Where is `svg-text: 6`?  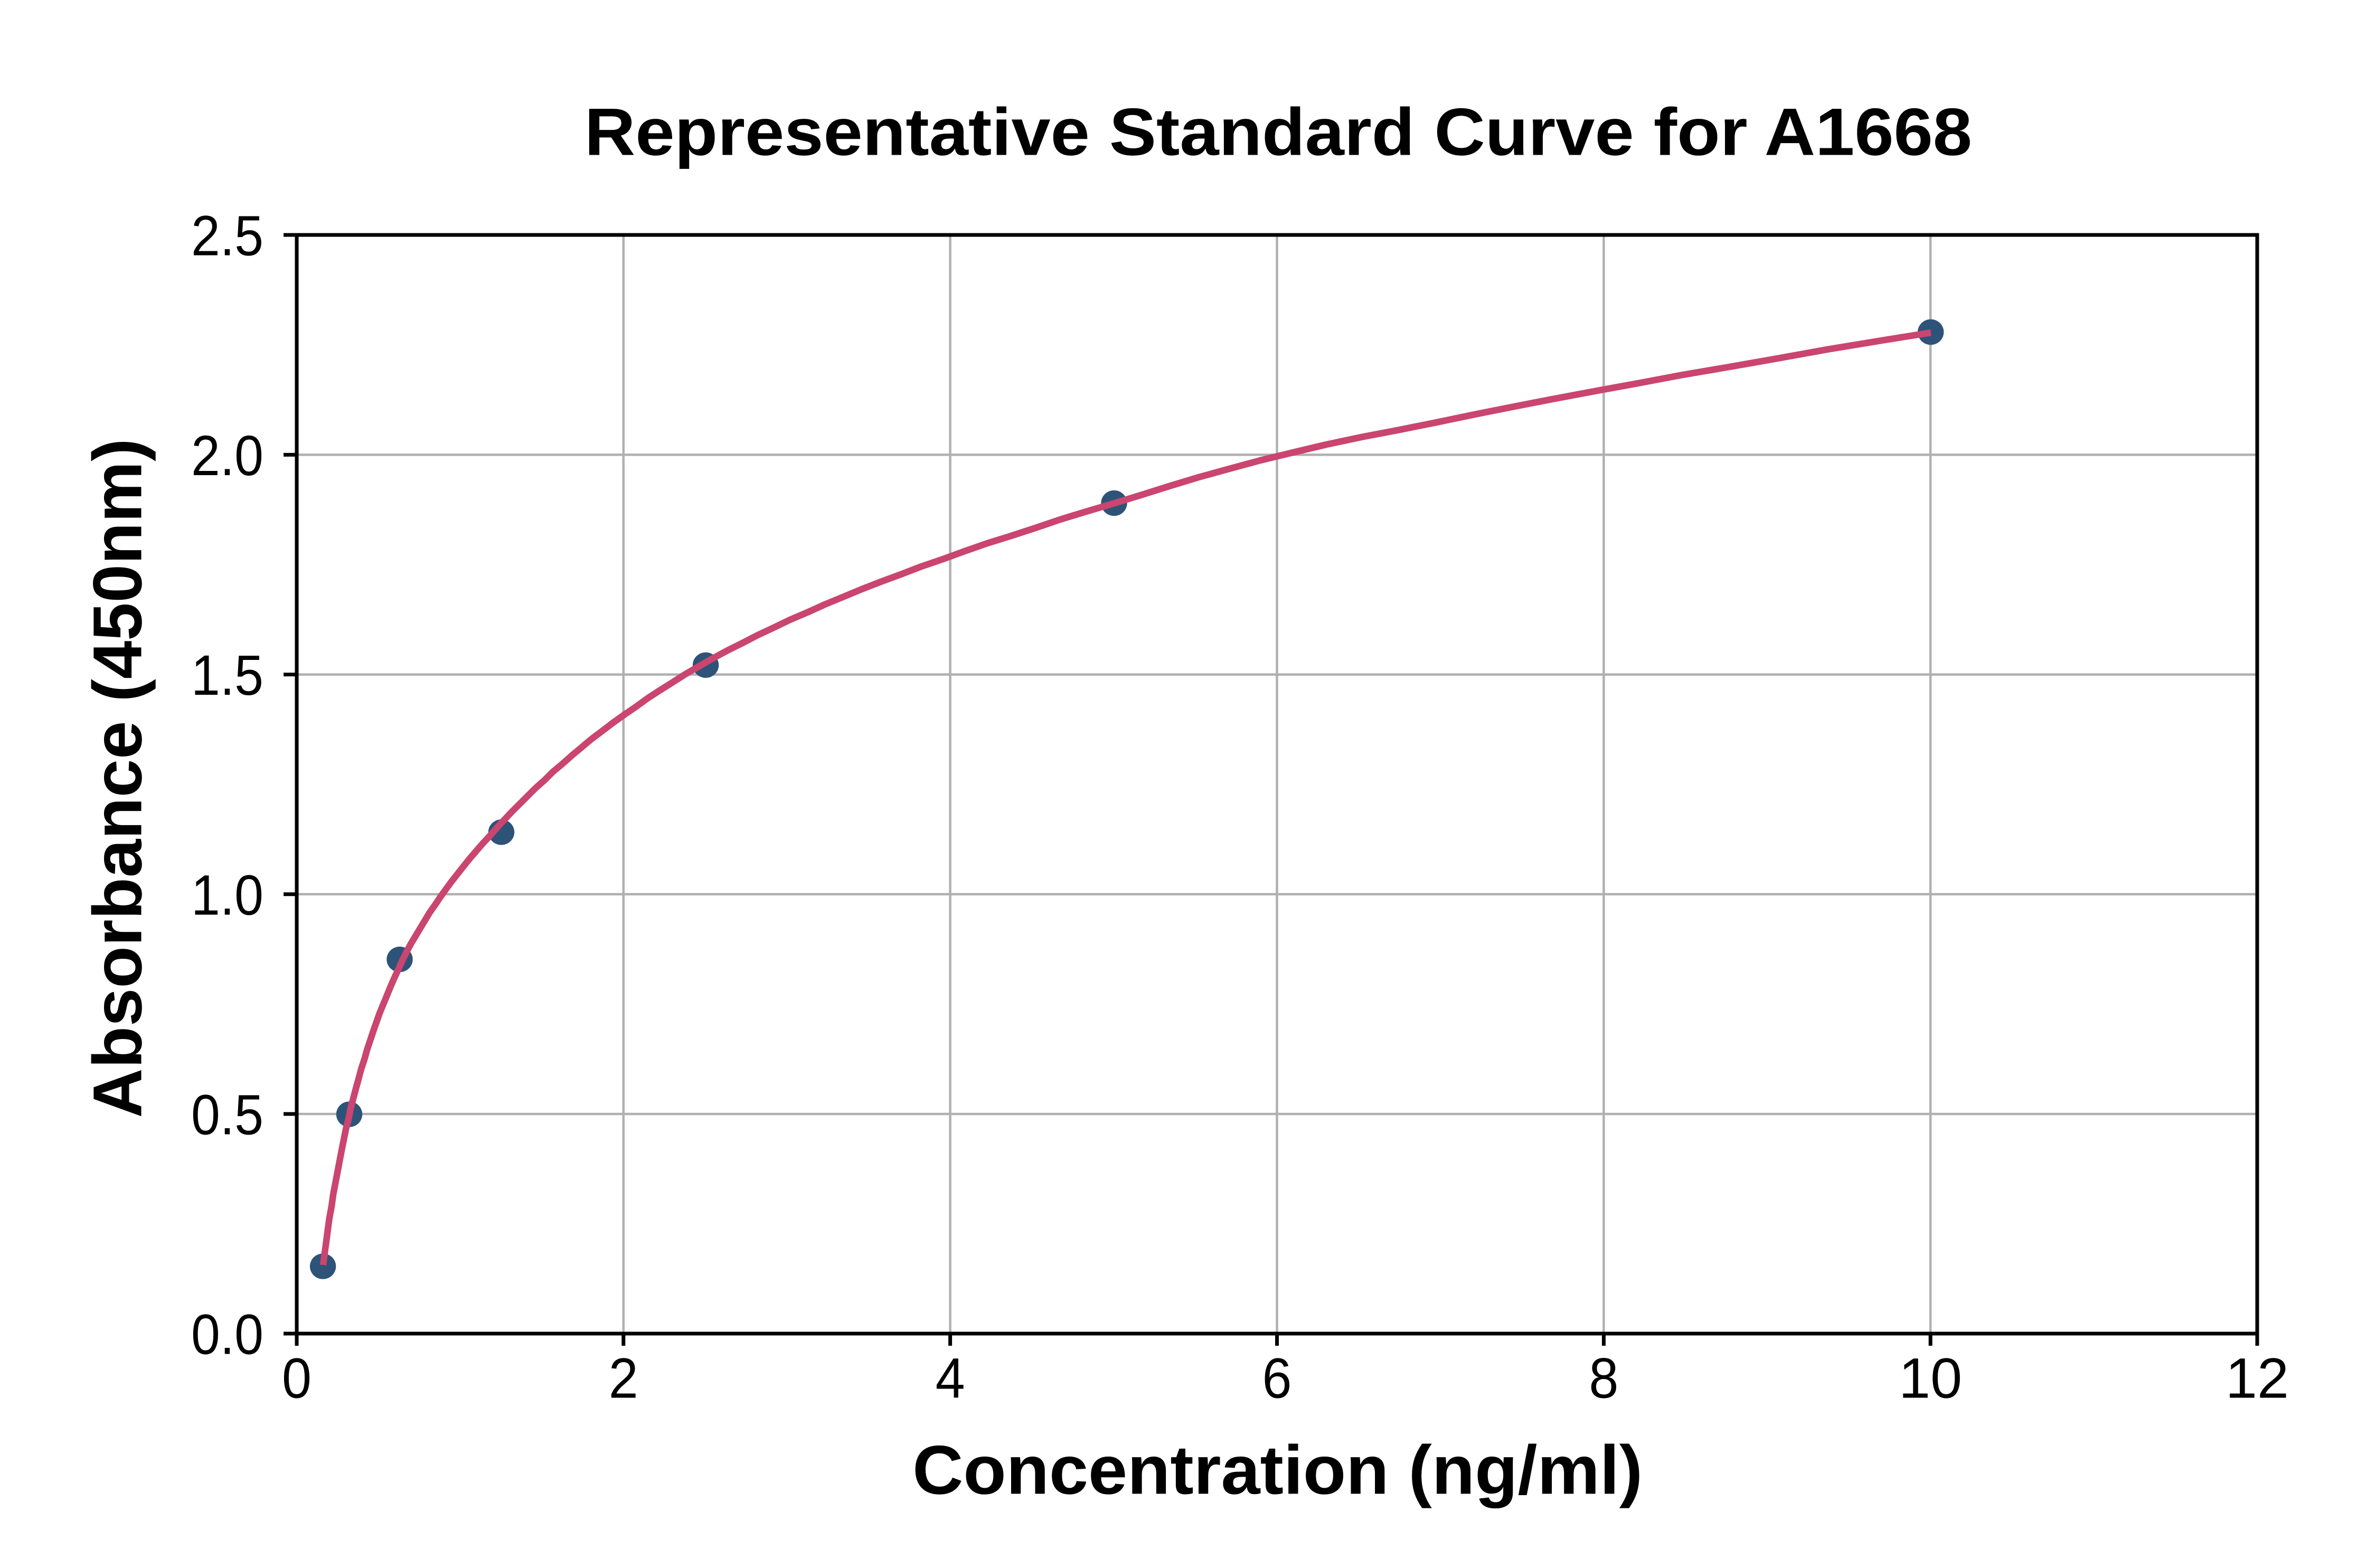 svg-text: 6 is located at coordinates (1277, 1379).